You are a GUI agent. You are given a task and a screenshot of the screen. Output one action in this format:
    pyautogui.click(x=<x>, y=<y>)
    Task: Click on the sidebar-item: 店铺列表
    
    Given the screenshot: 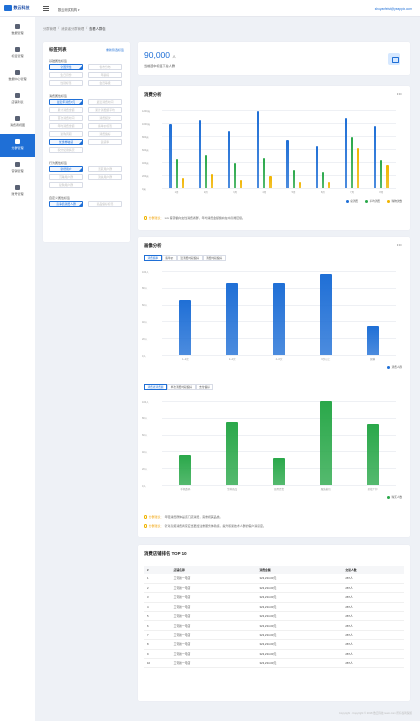 What is the action you would take?
    pyautogui.click(x=17, y=99)
    